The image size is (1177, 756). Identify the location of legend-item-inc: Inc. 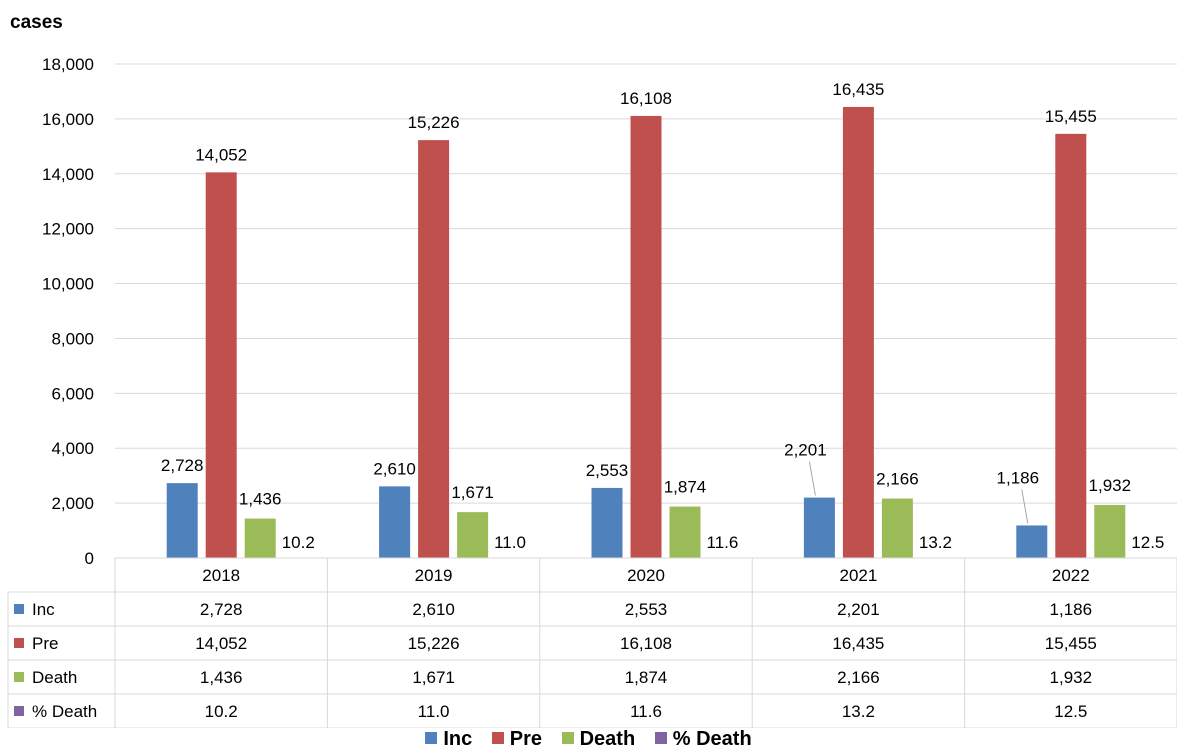
(448, 739).